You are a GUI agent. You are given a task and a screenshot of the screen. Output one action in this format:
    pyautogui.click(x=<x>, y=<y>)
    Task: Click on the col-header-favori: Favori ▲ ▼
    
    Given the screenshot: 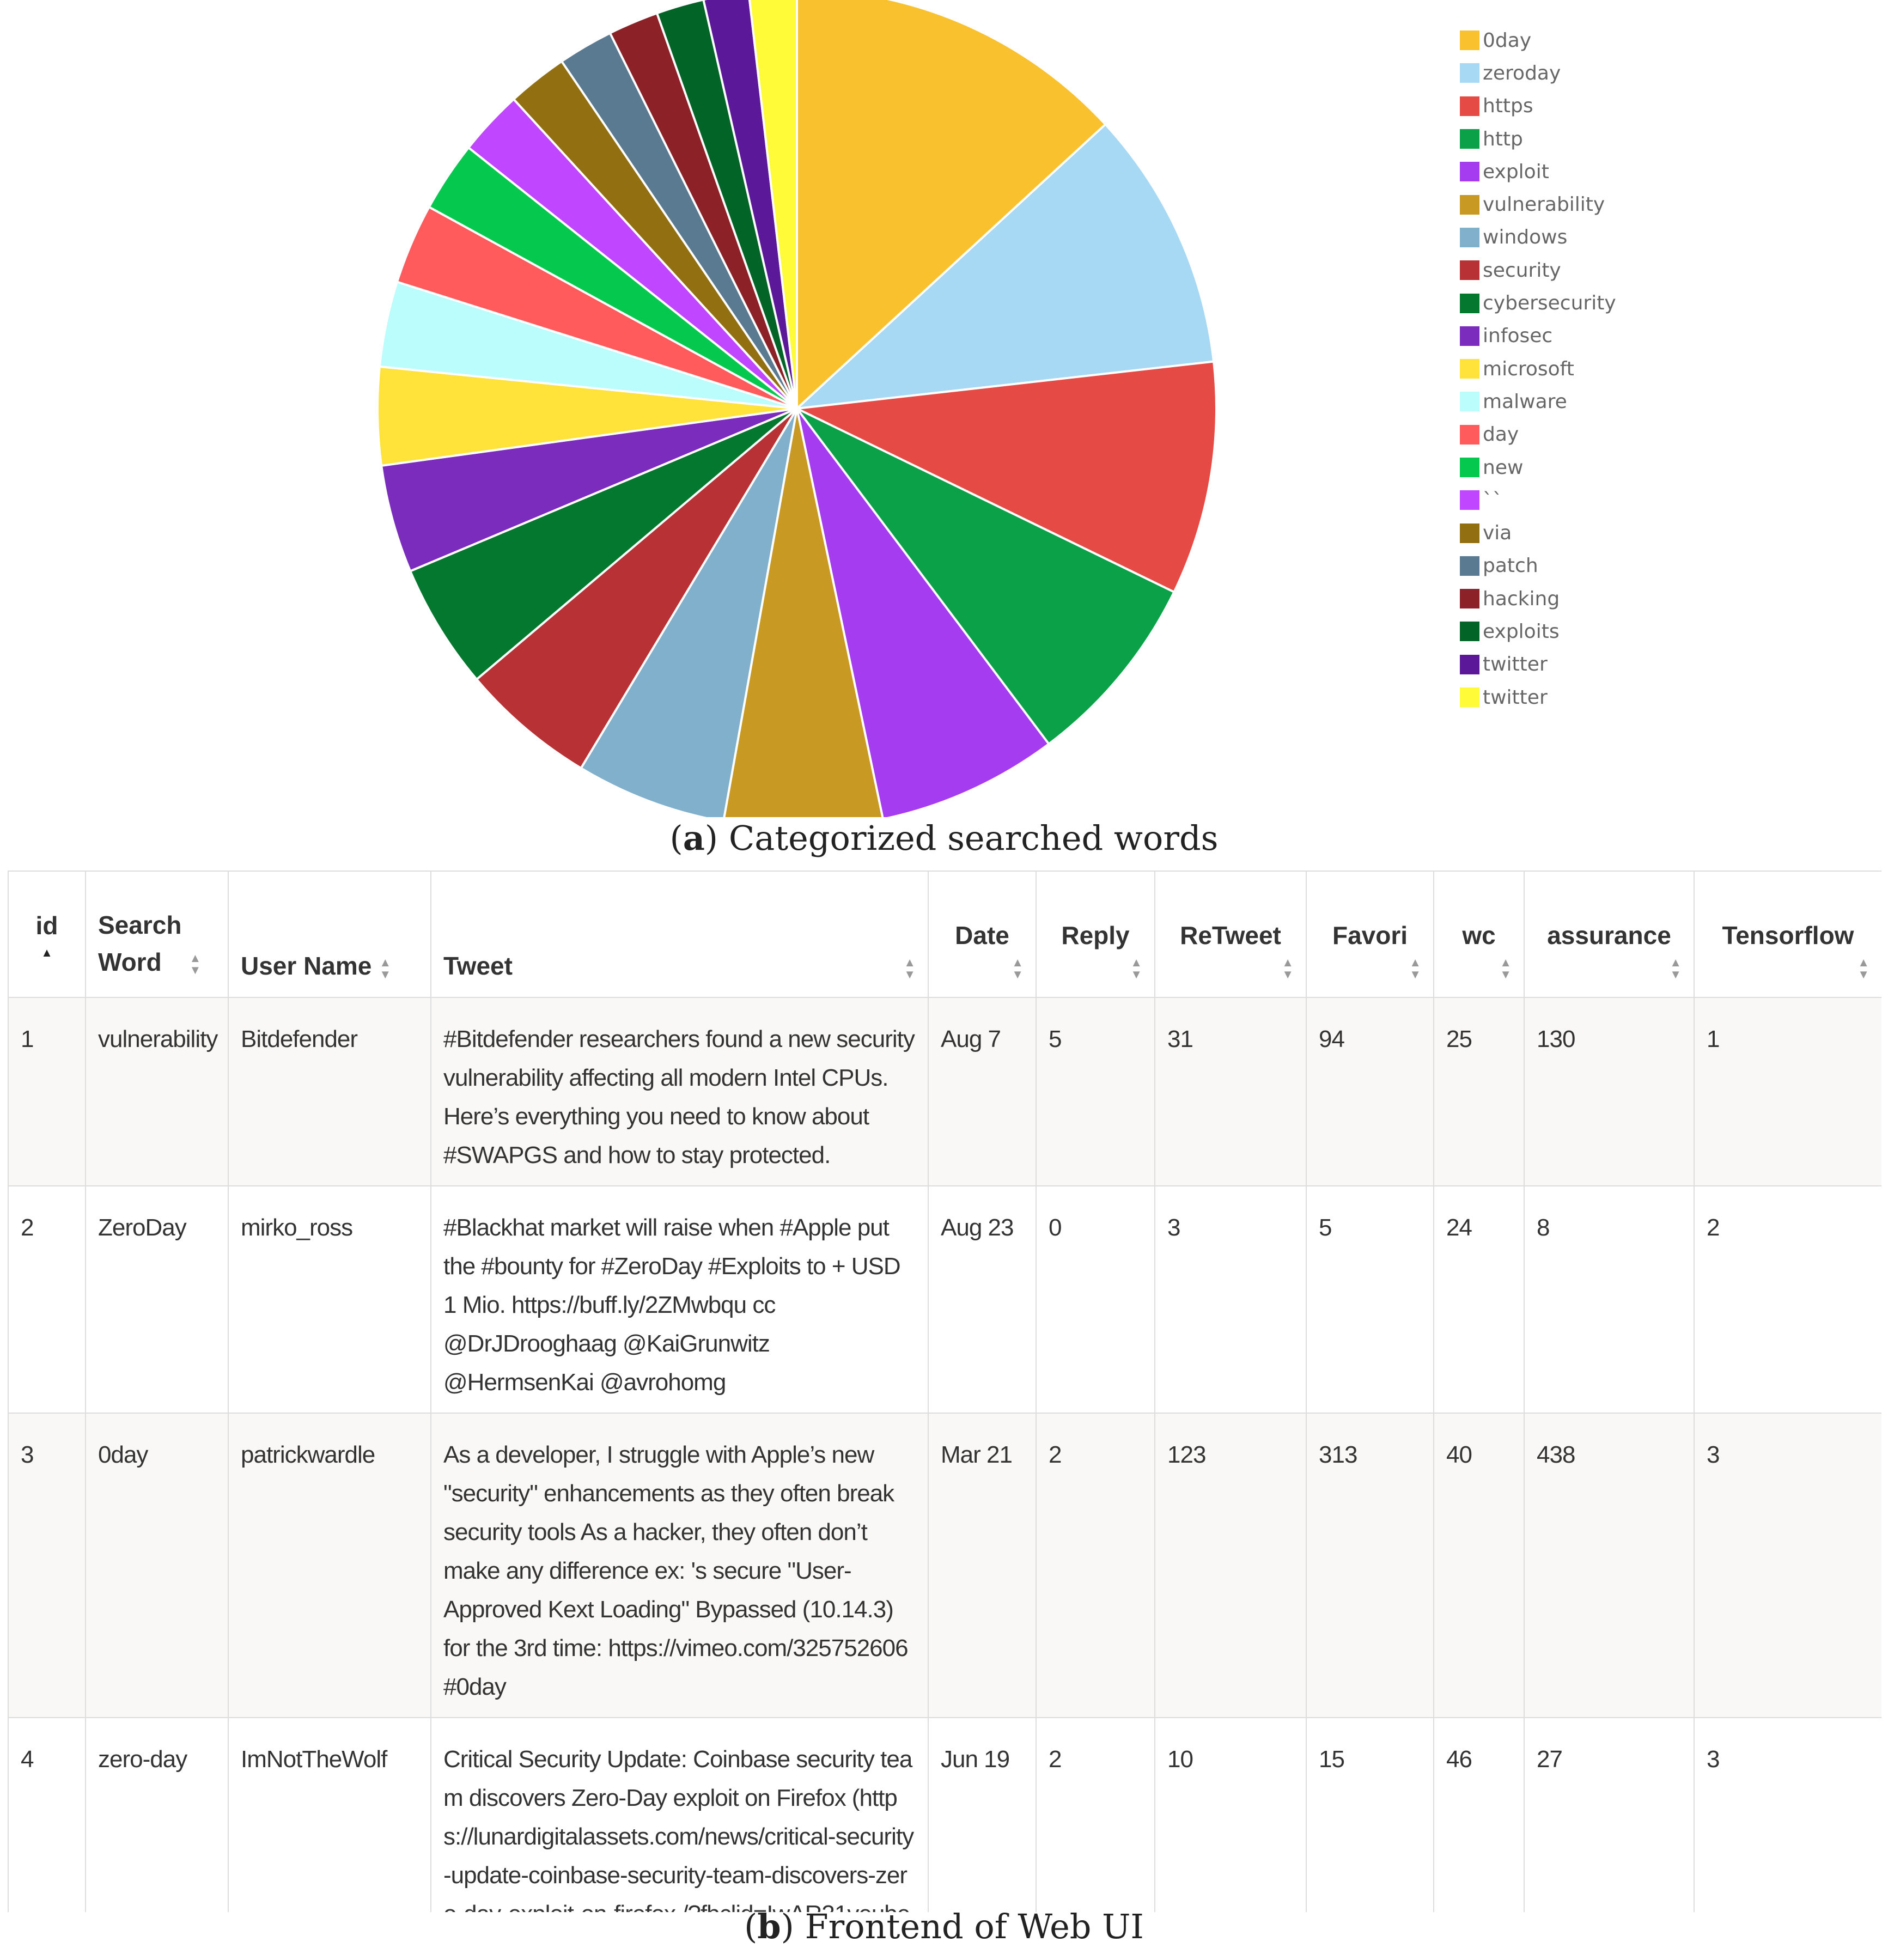 What is the action you would take?
    pyautogui.click(x=1370, y=934)
    